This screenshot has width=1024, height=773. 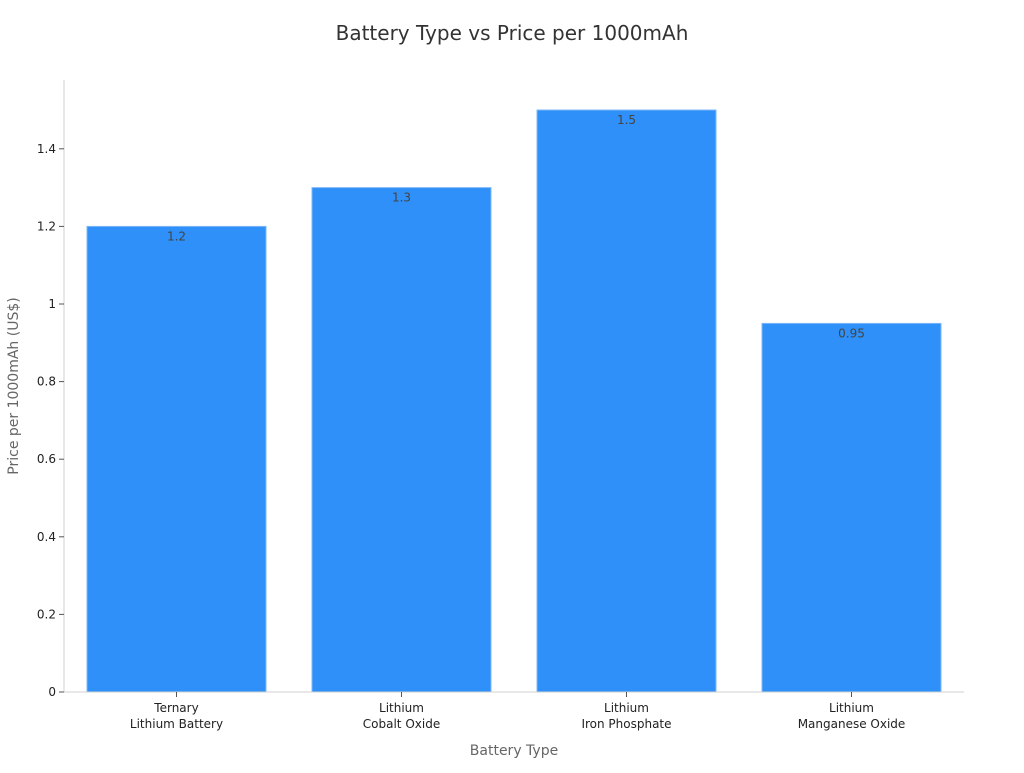 I want to click on y-axis-label: Price per 1000mAh (US$), so click(x=14, y=385).